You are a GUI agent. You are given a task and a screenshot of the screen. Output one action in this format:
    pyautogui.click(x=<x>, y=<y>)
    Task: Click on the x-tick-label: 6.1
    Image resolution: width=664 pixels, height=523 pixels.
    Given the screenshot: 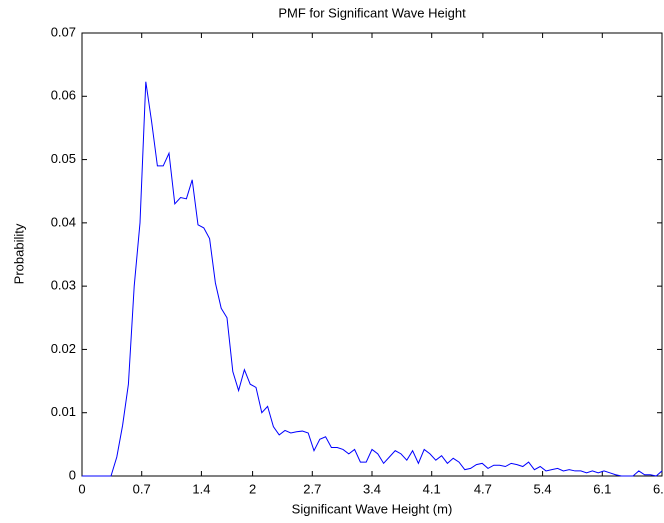 What is the action you would take?
    pyautogui.click(x=602, y=488)
    